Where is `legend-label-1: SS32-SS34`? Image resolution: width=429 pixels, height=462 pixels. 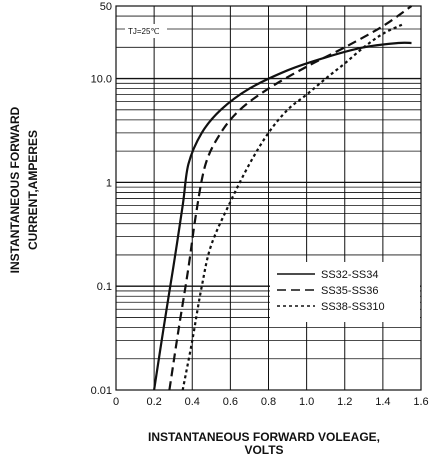 legend-label-1: SS32-SS34 is located at coordinates (349, 275).